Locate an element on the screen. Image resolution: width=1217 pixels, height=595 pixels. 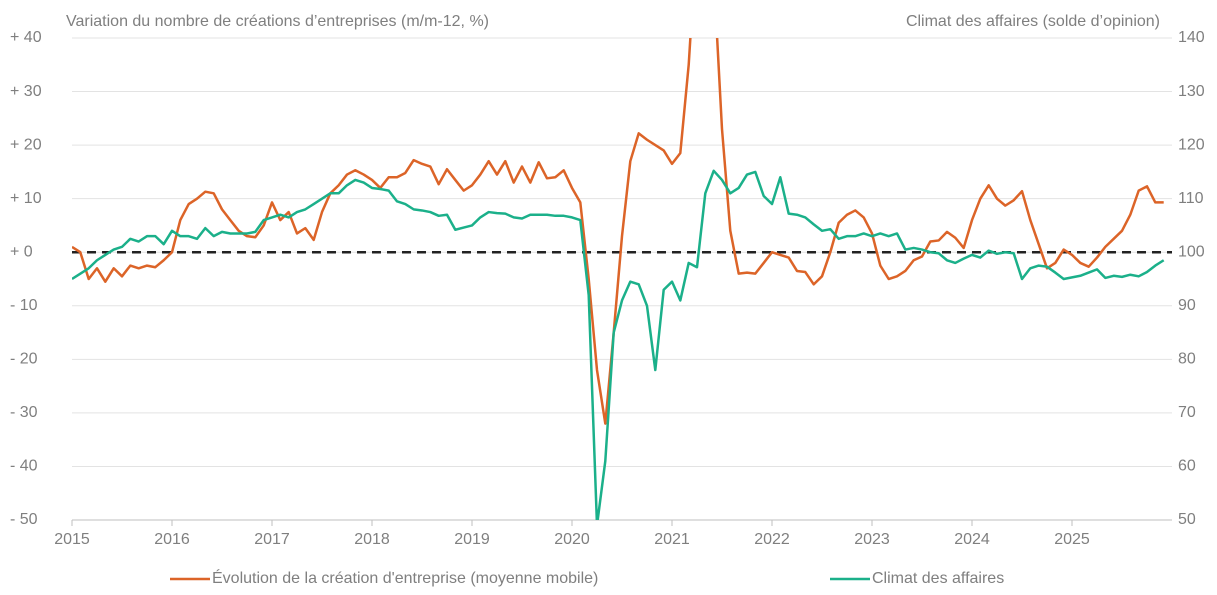
y-tick-label: + 30 is located at coordinates (26, 91).